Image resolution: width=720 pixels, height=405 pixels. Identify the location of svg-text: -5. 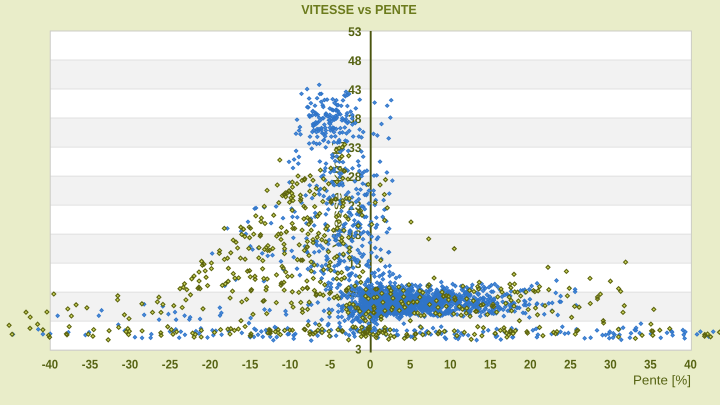
(330, 365).